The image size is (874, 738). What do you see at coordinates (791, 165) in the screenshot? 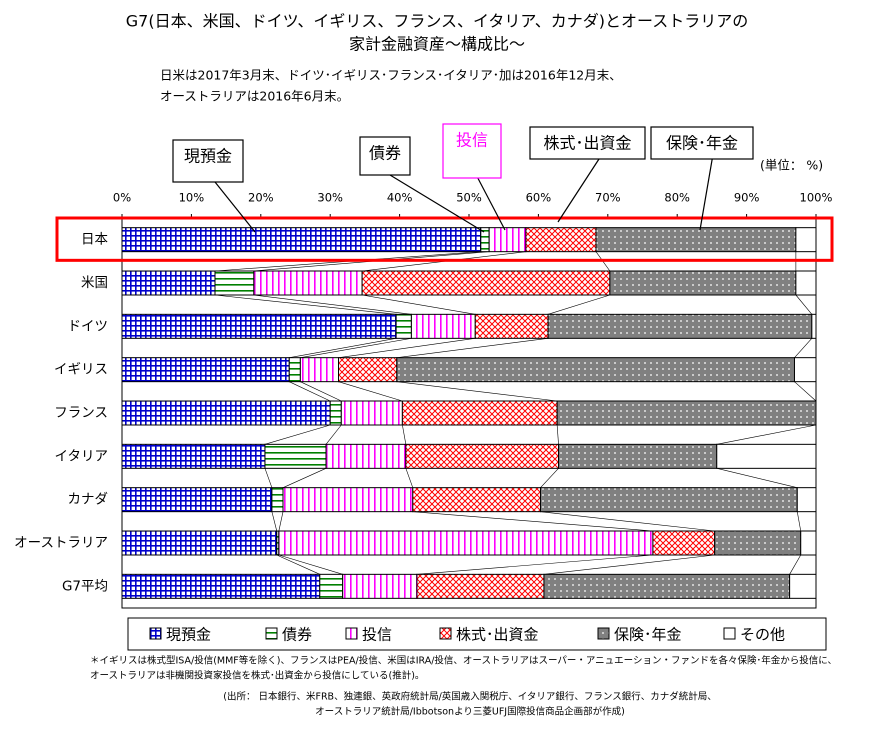
I see `unit-label: (単位： %)` at bounding box center [791, 165].